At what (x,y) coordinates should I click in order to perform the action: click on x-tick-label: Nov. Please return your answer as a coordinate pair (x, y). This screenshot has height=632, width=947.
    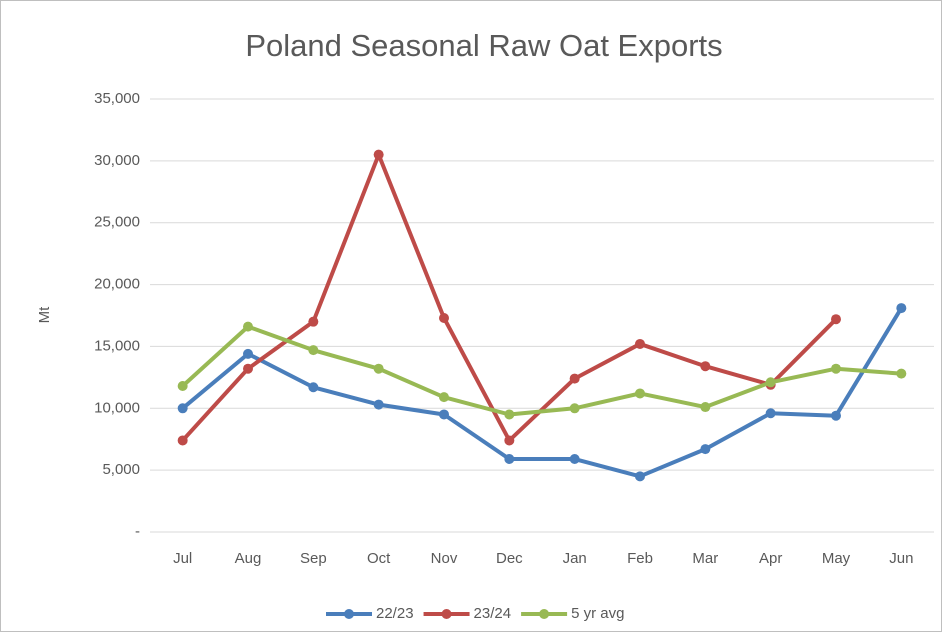
    Looking at the image, I should click on (444, 558).